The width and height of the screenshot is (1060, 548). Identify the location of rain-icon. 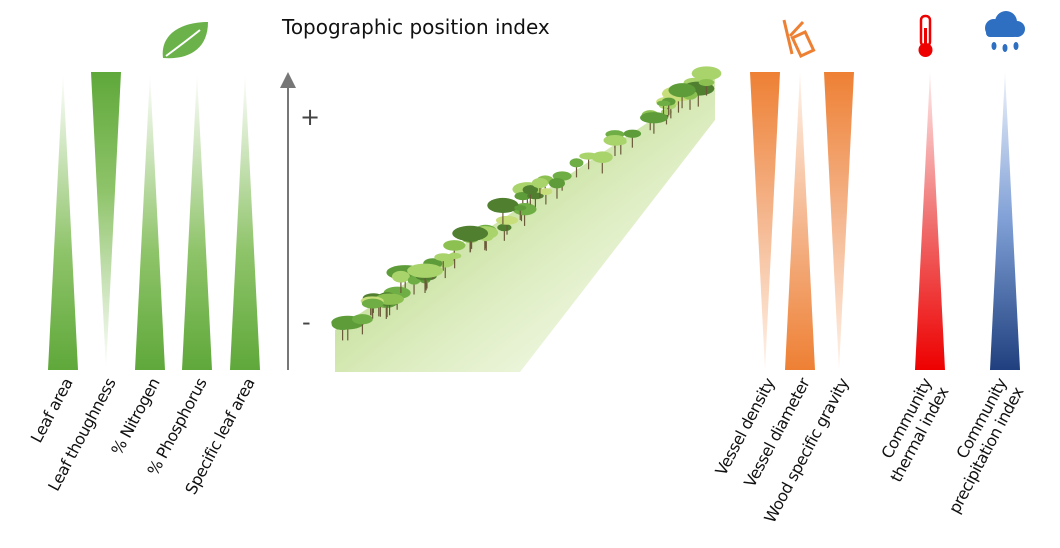
(1005, 31).